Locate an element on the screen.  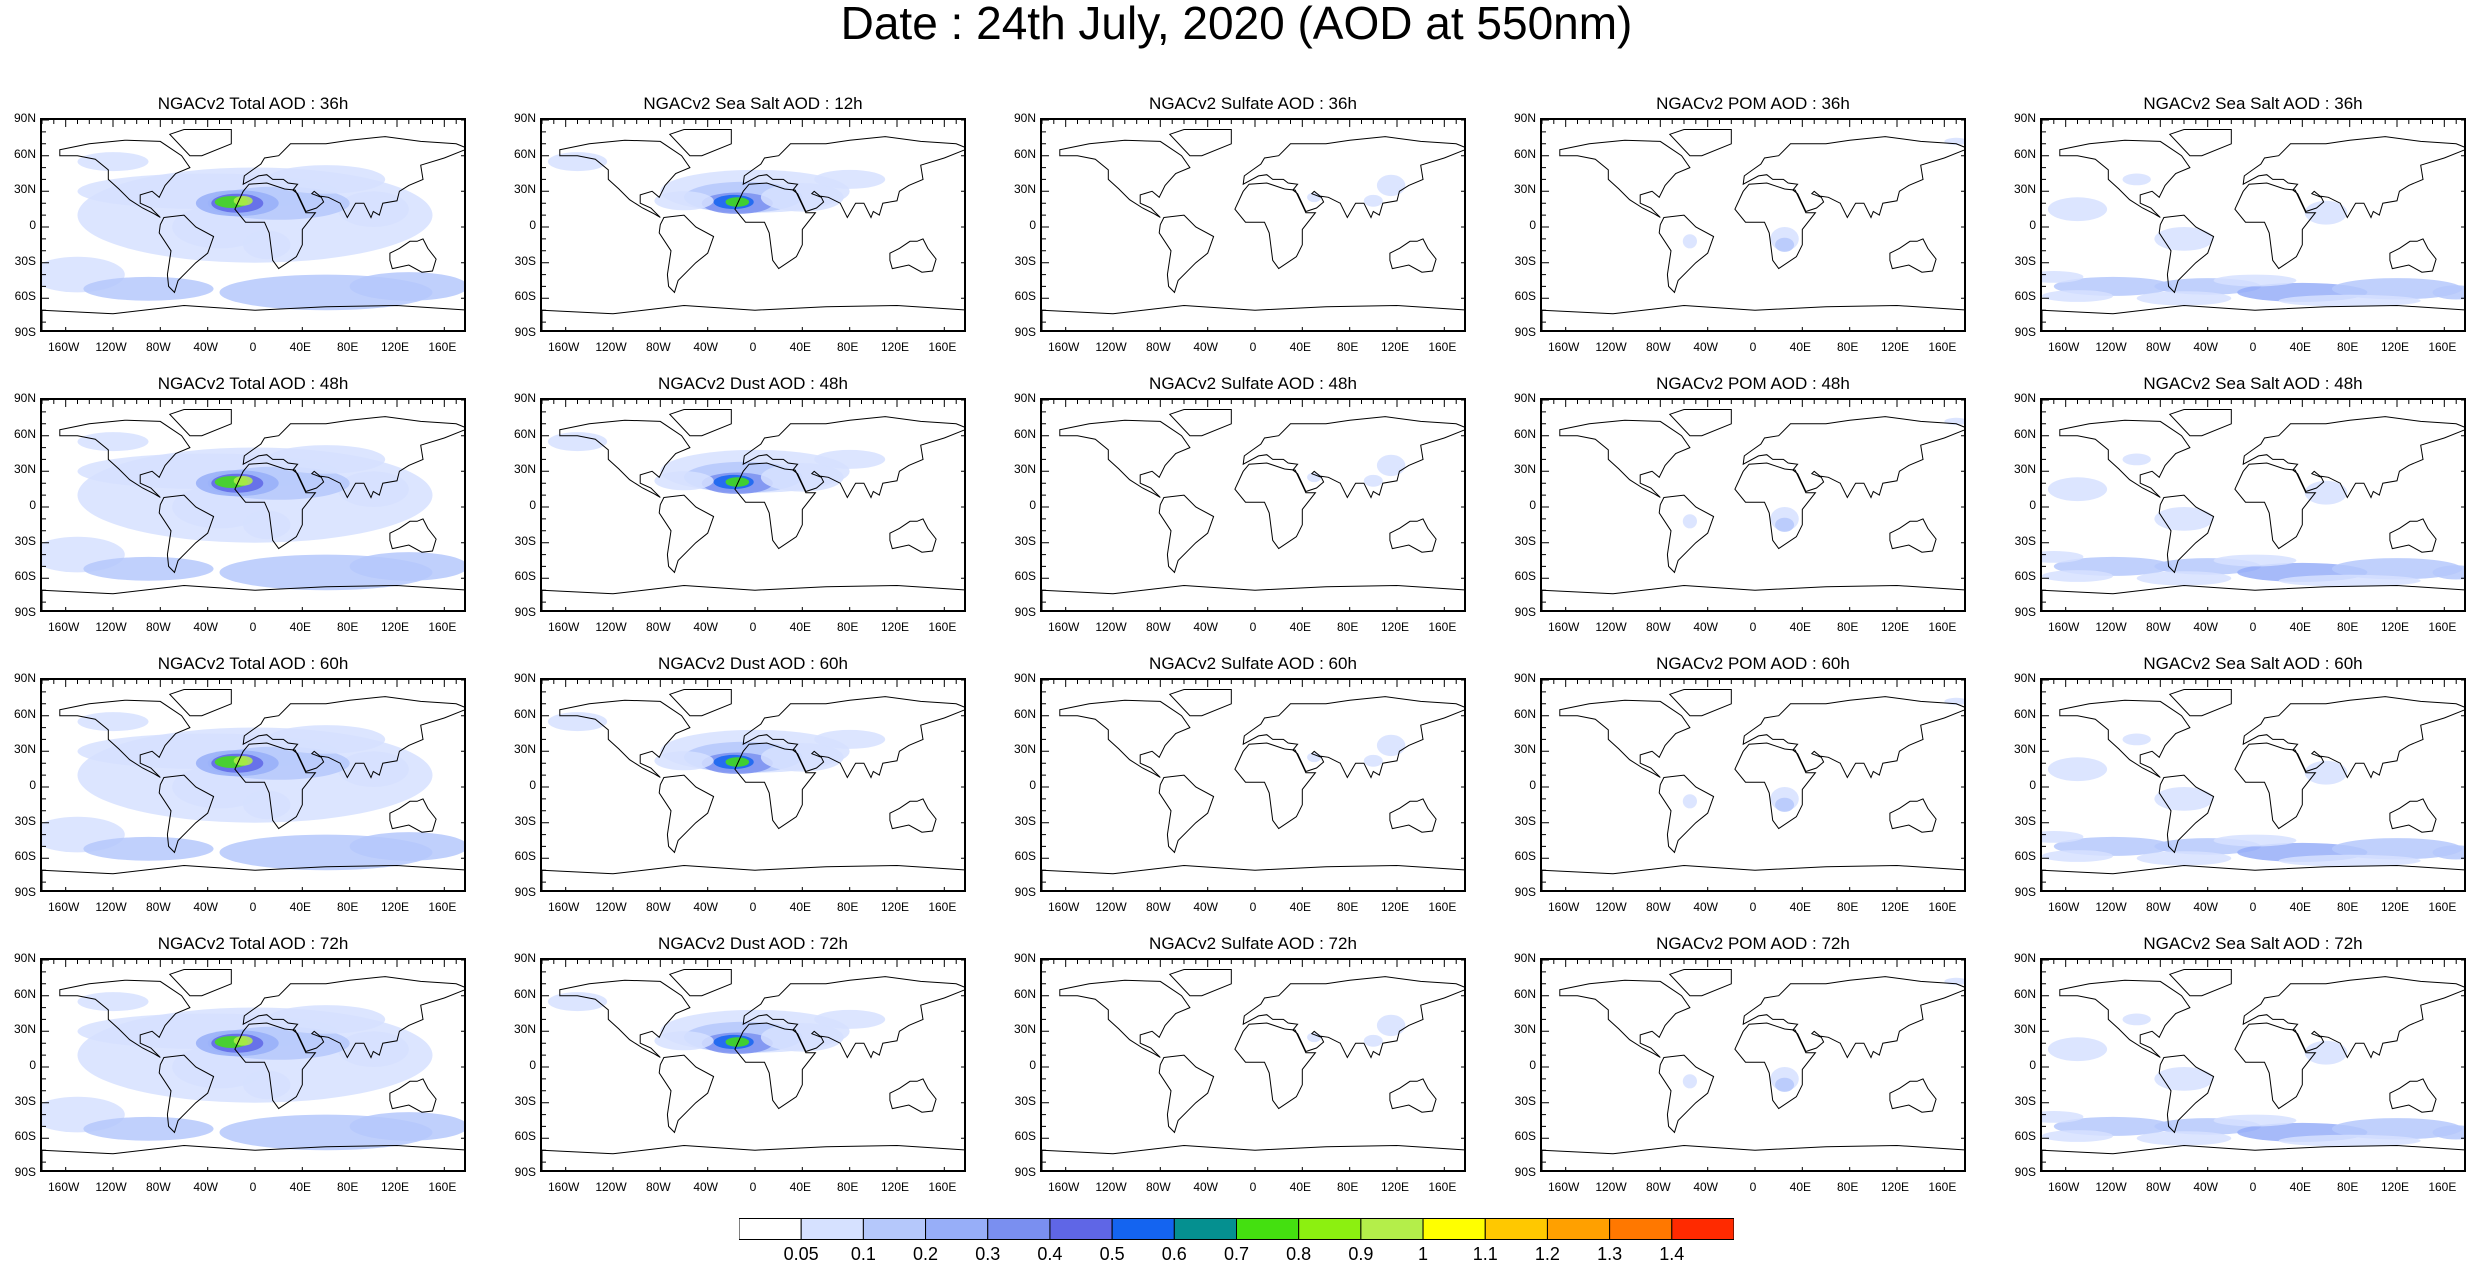
colorbar-label: 0.4 is located at coordinates (1050, 1254).